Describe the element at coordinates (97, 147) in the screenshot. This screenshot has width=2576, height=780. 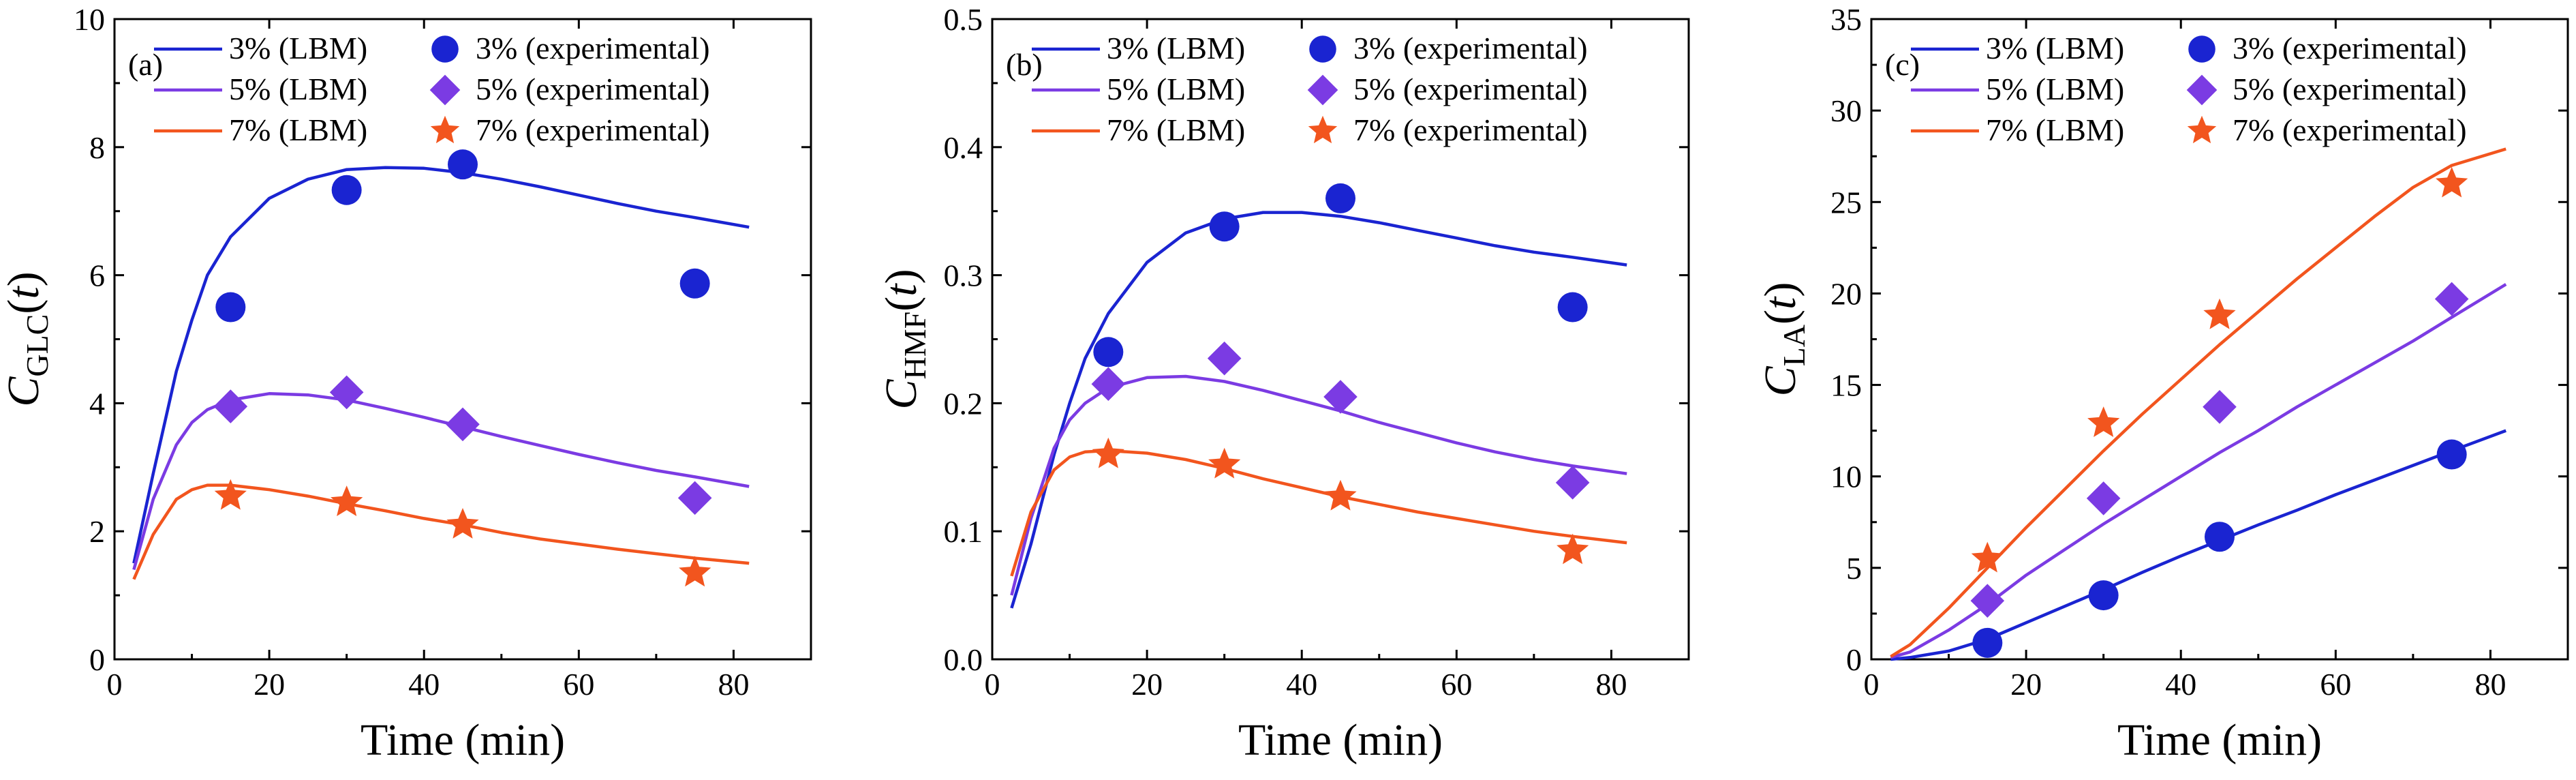
I see `y-tick-label: 8` at that location.